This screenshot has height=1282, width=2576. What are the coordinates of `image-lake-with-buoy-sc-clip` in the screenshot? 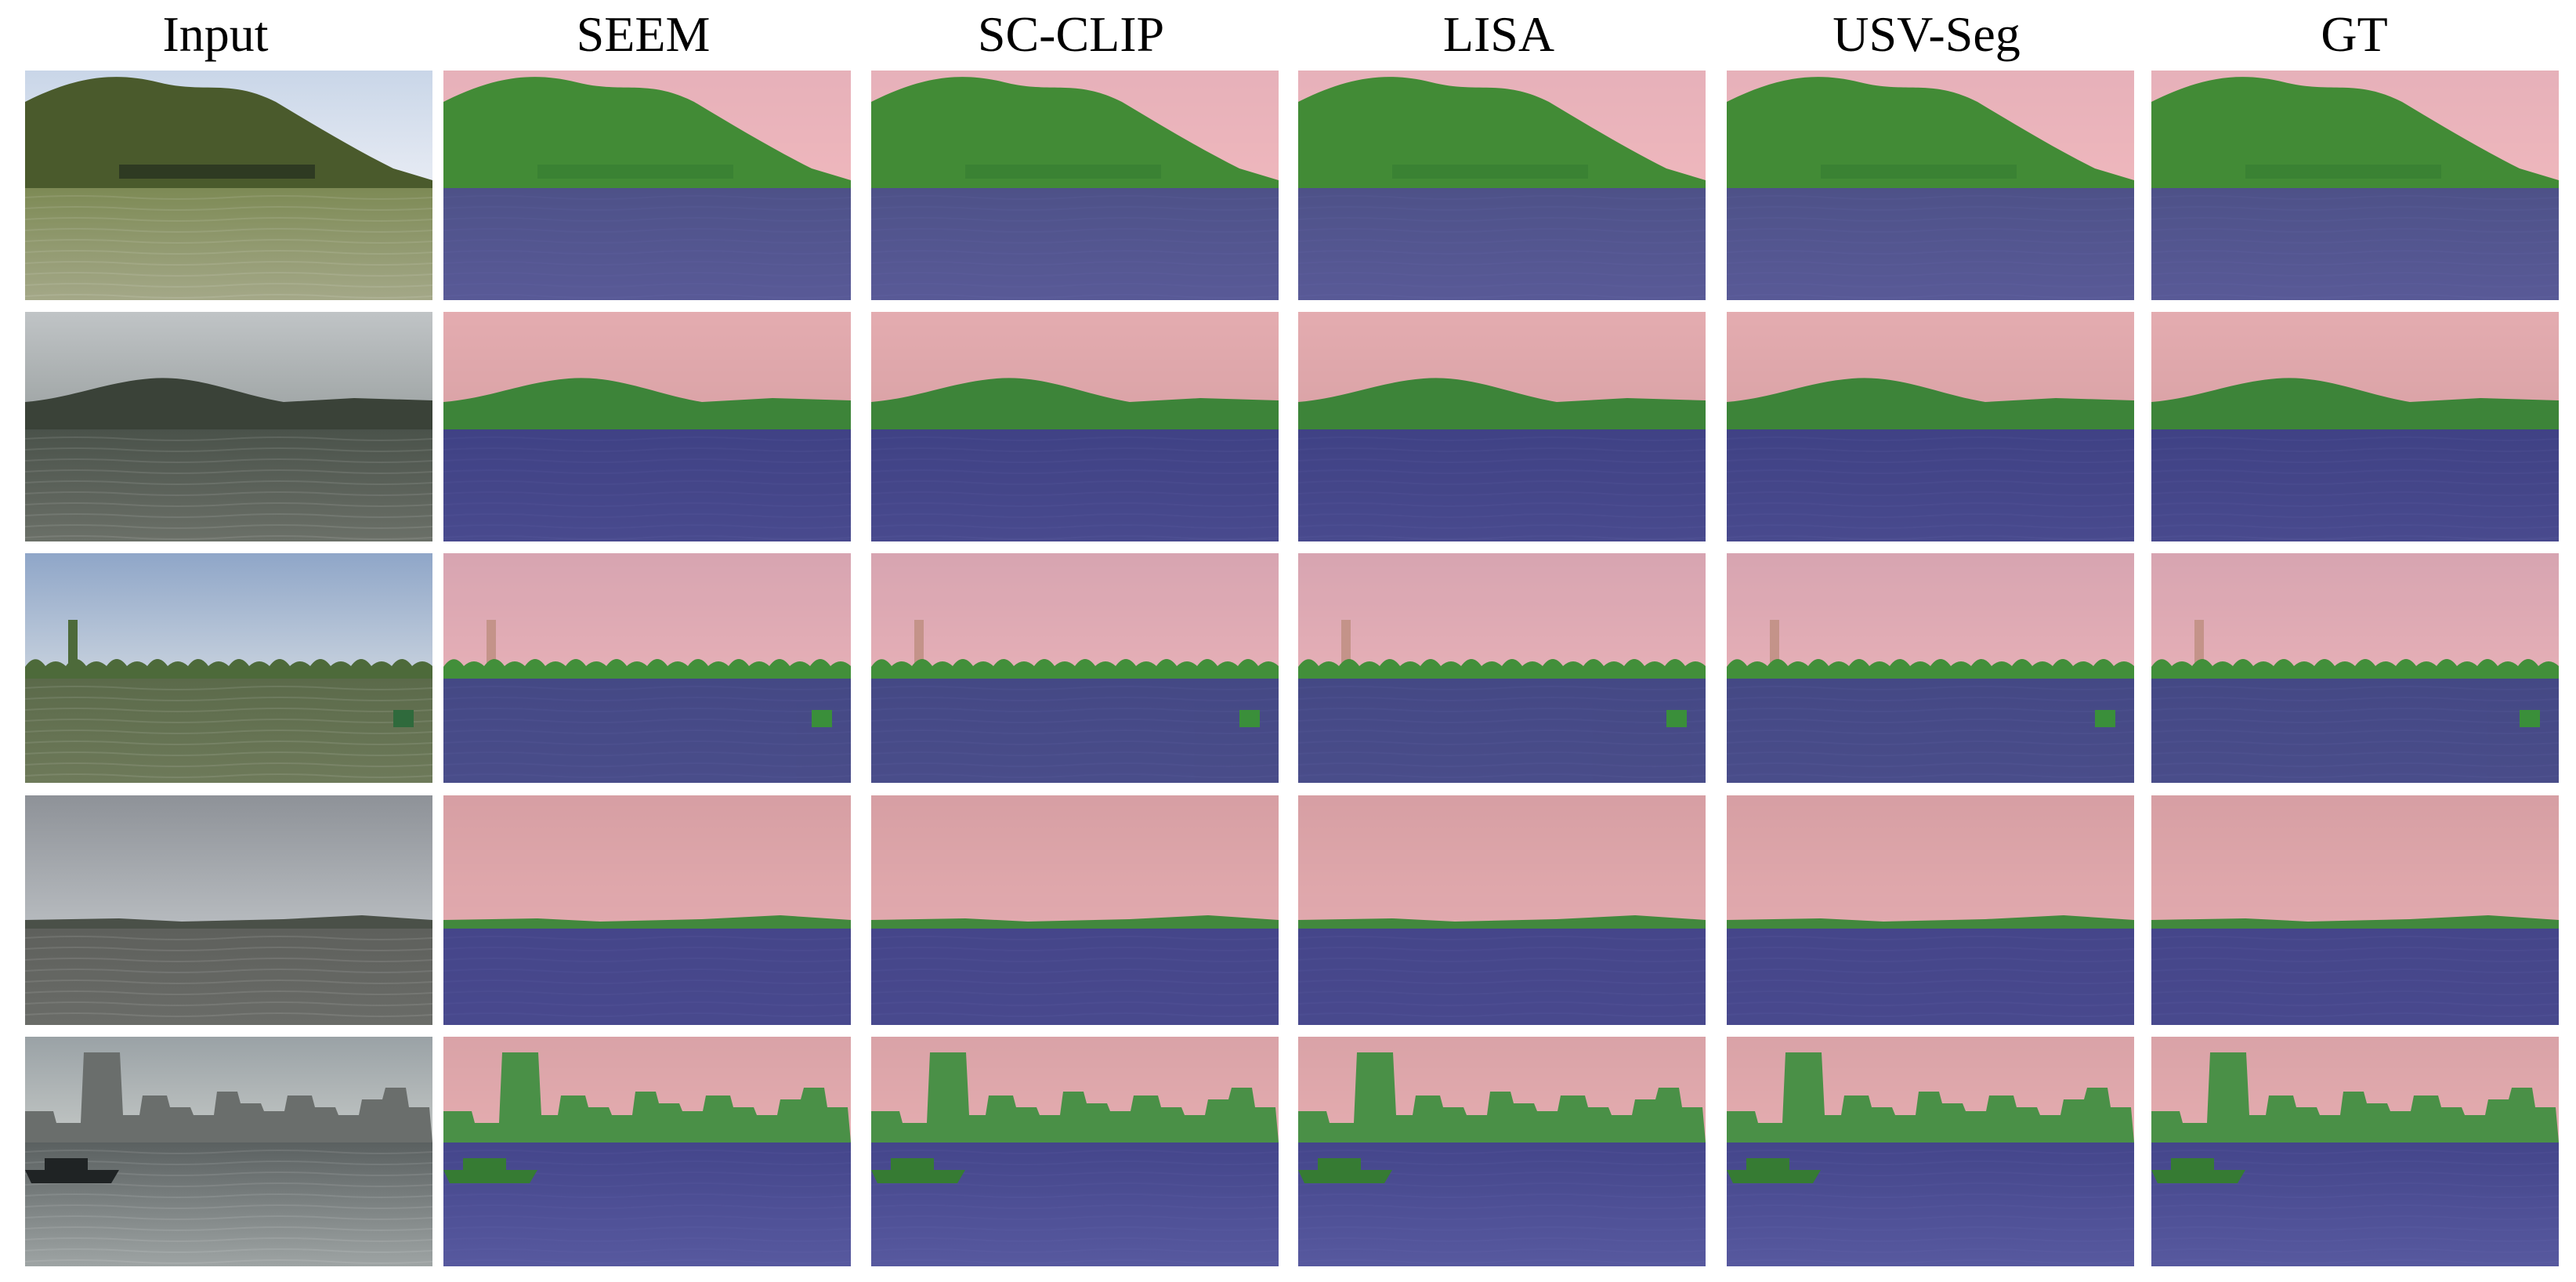 It's located at (1075, 668).